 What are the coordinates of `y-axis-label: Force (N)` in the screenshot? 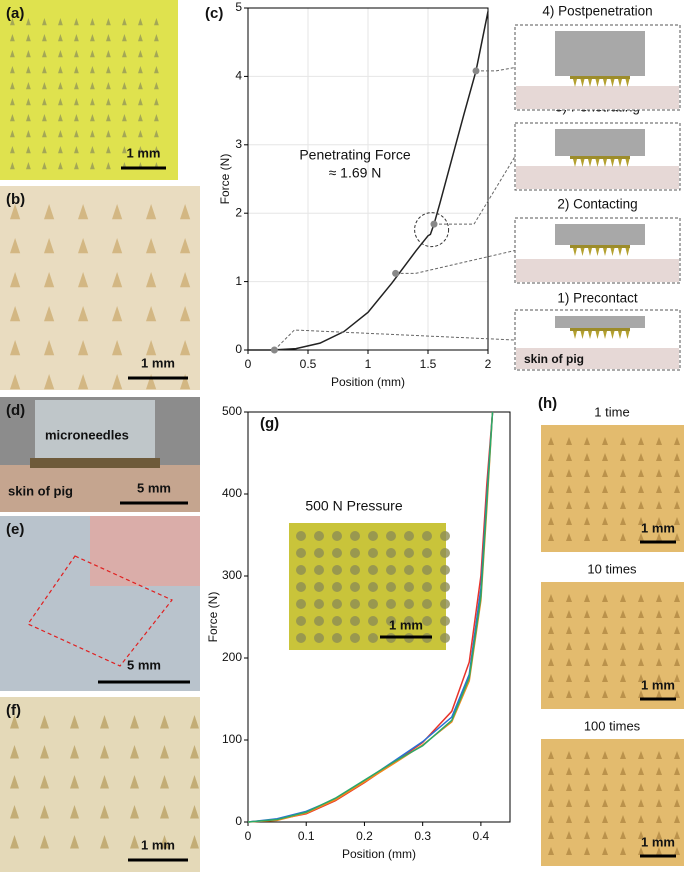 It's located at (225, 179).